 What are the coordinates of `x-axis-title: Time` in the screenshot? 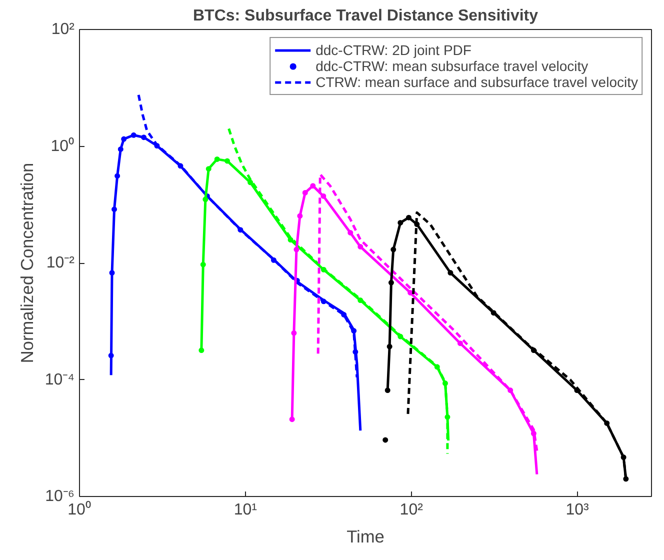 It's located at (365, 536).